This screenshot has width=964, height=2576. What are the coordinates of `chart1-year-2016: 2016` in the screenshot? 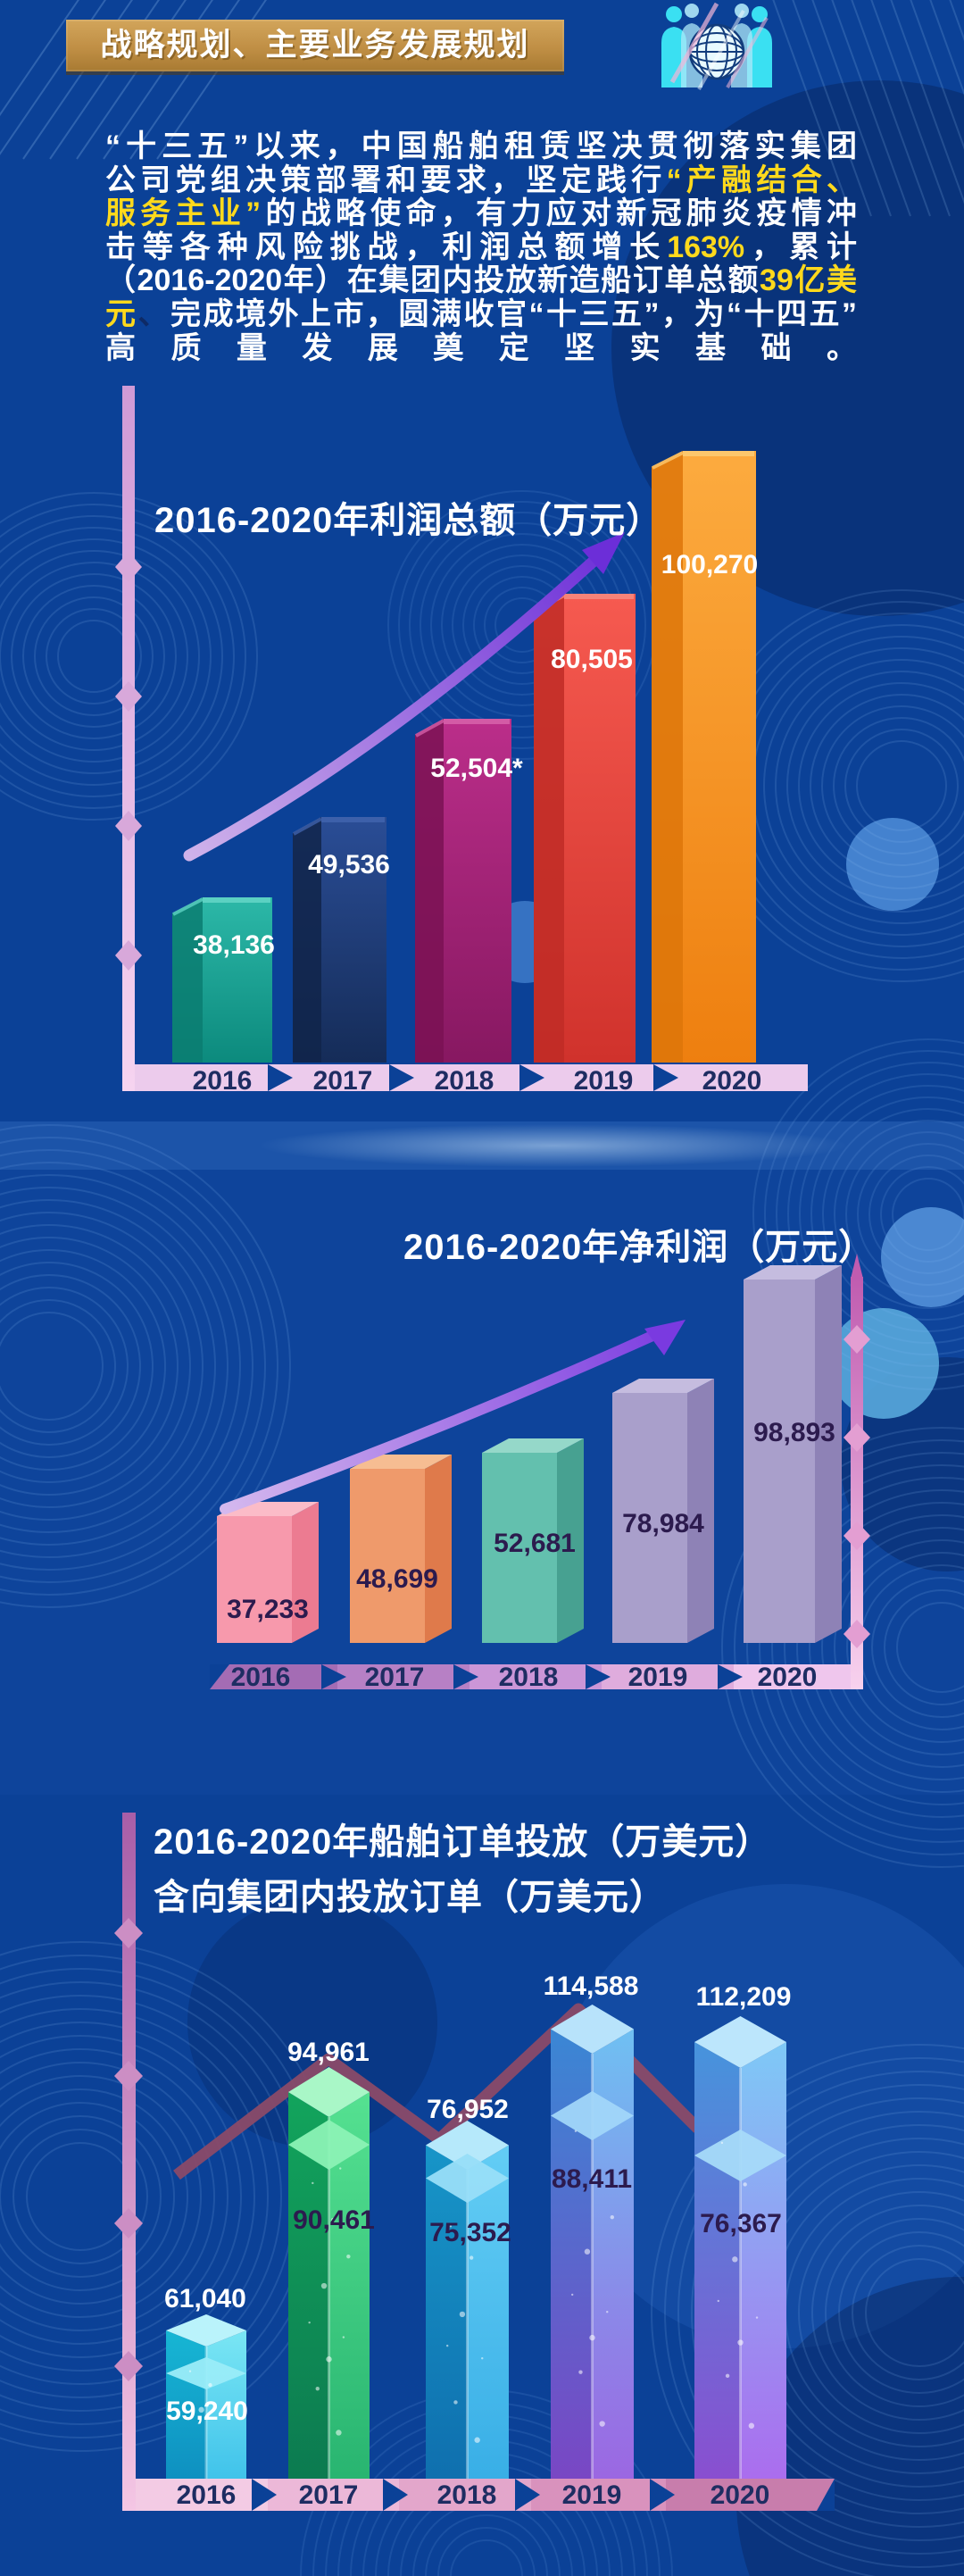 It's located at (222, 1081).